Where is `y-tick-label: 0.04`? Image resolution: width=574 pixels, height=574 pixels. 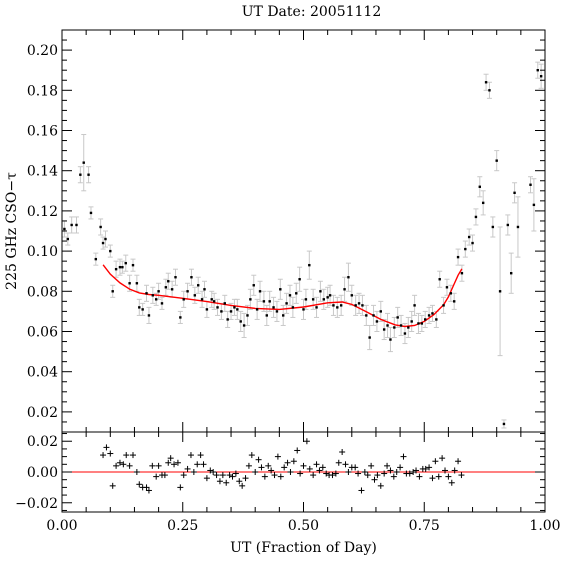 y-tick-label: 0.04 is located at coordinates (42, 373).